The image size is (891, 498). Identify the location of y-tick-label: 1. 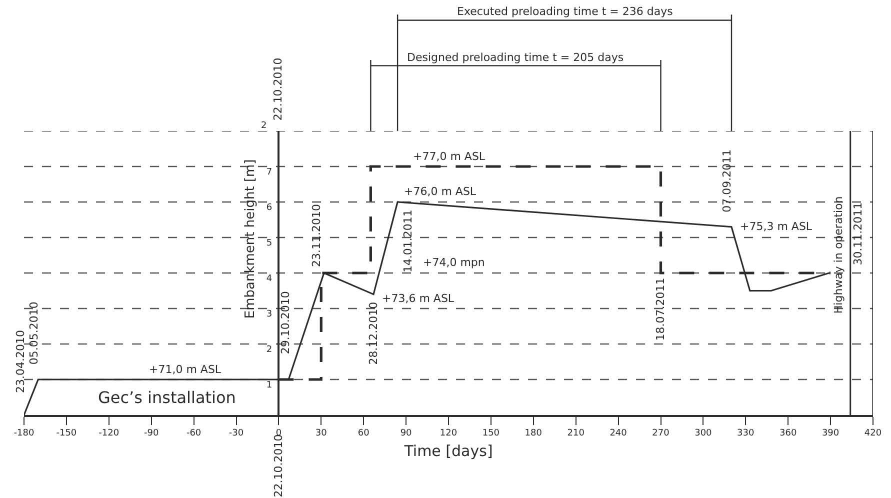
(269, 385).